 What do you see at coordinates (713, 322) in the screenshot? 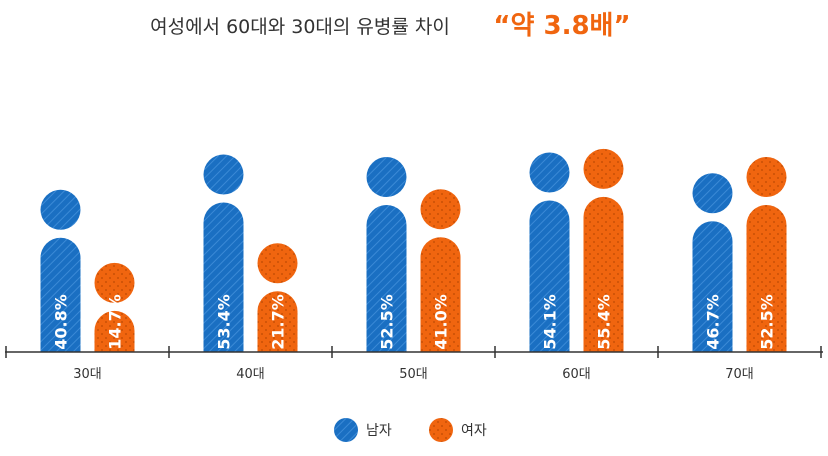
I see `data-label: 46.7%` at bounding box center [713, 322].